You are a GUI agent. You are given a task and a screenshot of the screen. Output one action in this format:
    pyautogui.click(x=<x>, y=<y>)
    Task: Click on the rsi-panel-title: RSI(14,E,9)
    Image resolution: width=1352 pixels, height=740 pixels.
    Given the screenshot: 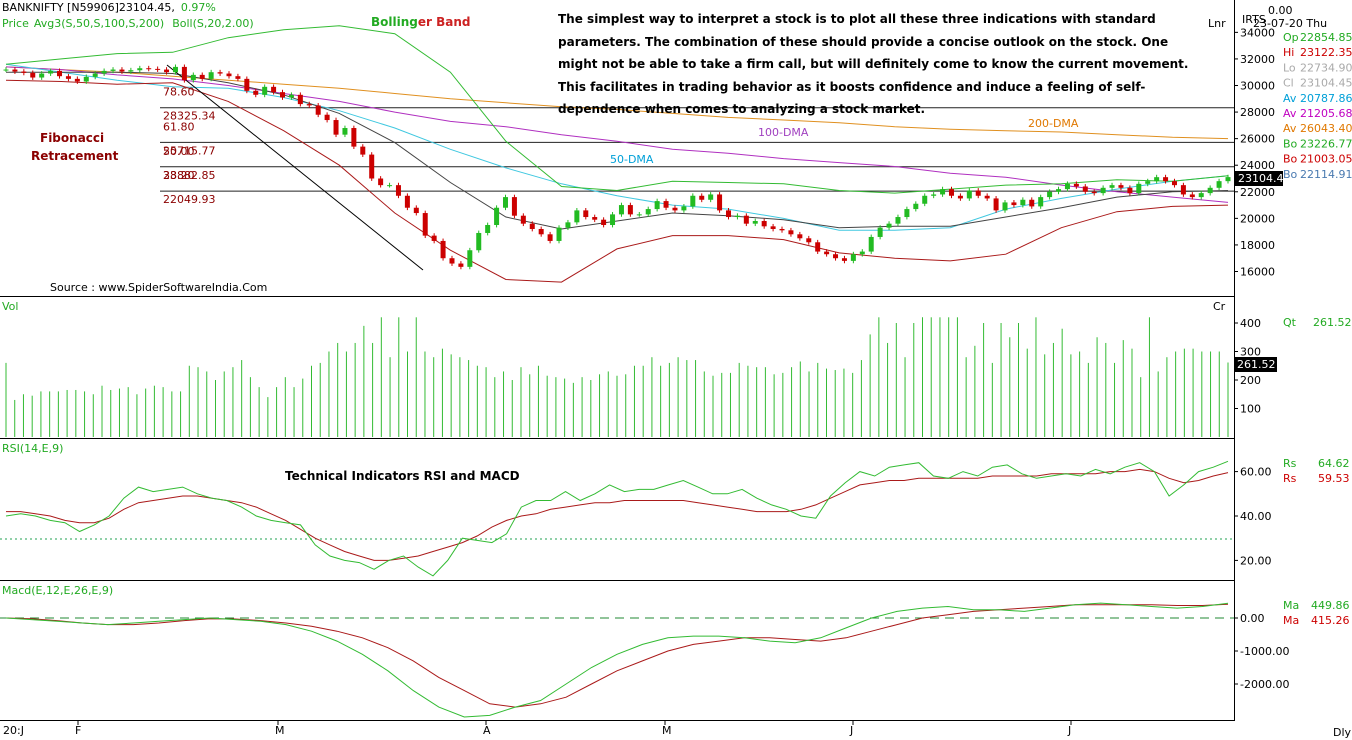 What is the action you would take?
    pyautogui.click(x=32, y=448)
    